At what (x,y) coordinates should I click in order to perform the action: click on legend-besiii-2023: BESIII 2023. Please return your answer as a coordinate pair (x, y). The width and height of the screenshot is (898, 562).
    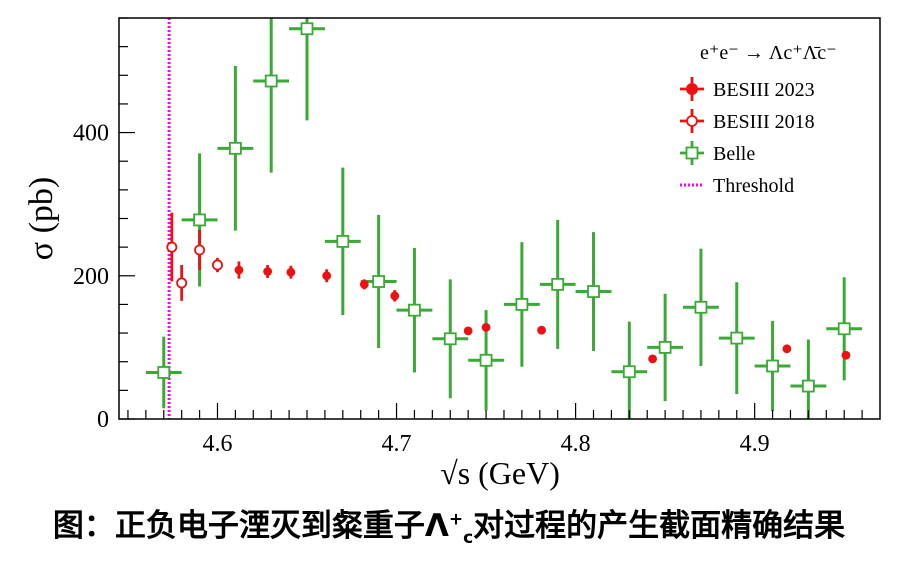
    Looking at the image, I should click on (747, 89).